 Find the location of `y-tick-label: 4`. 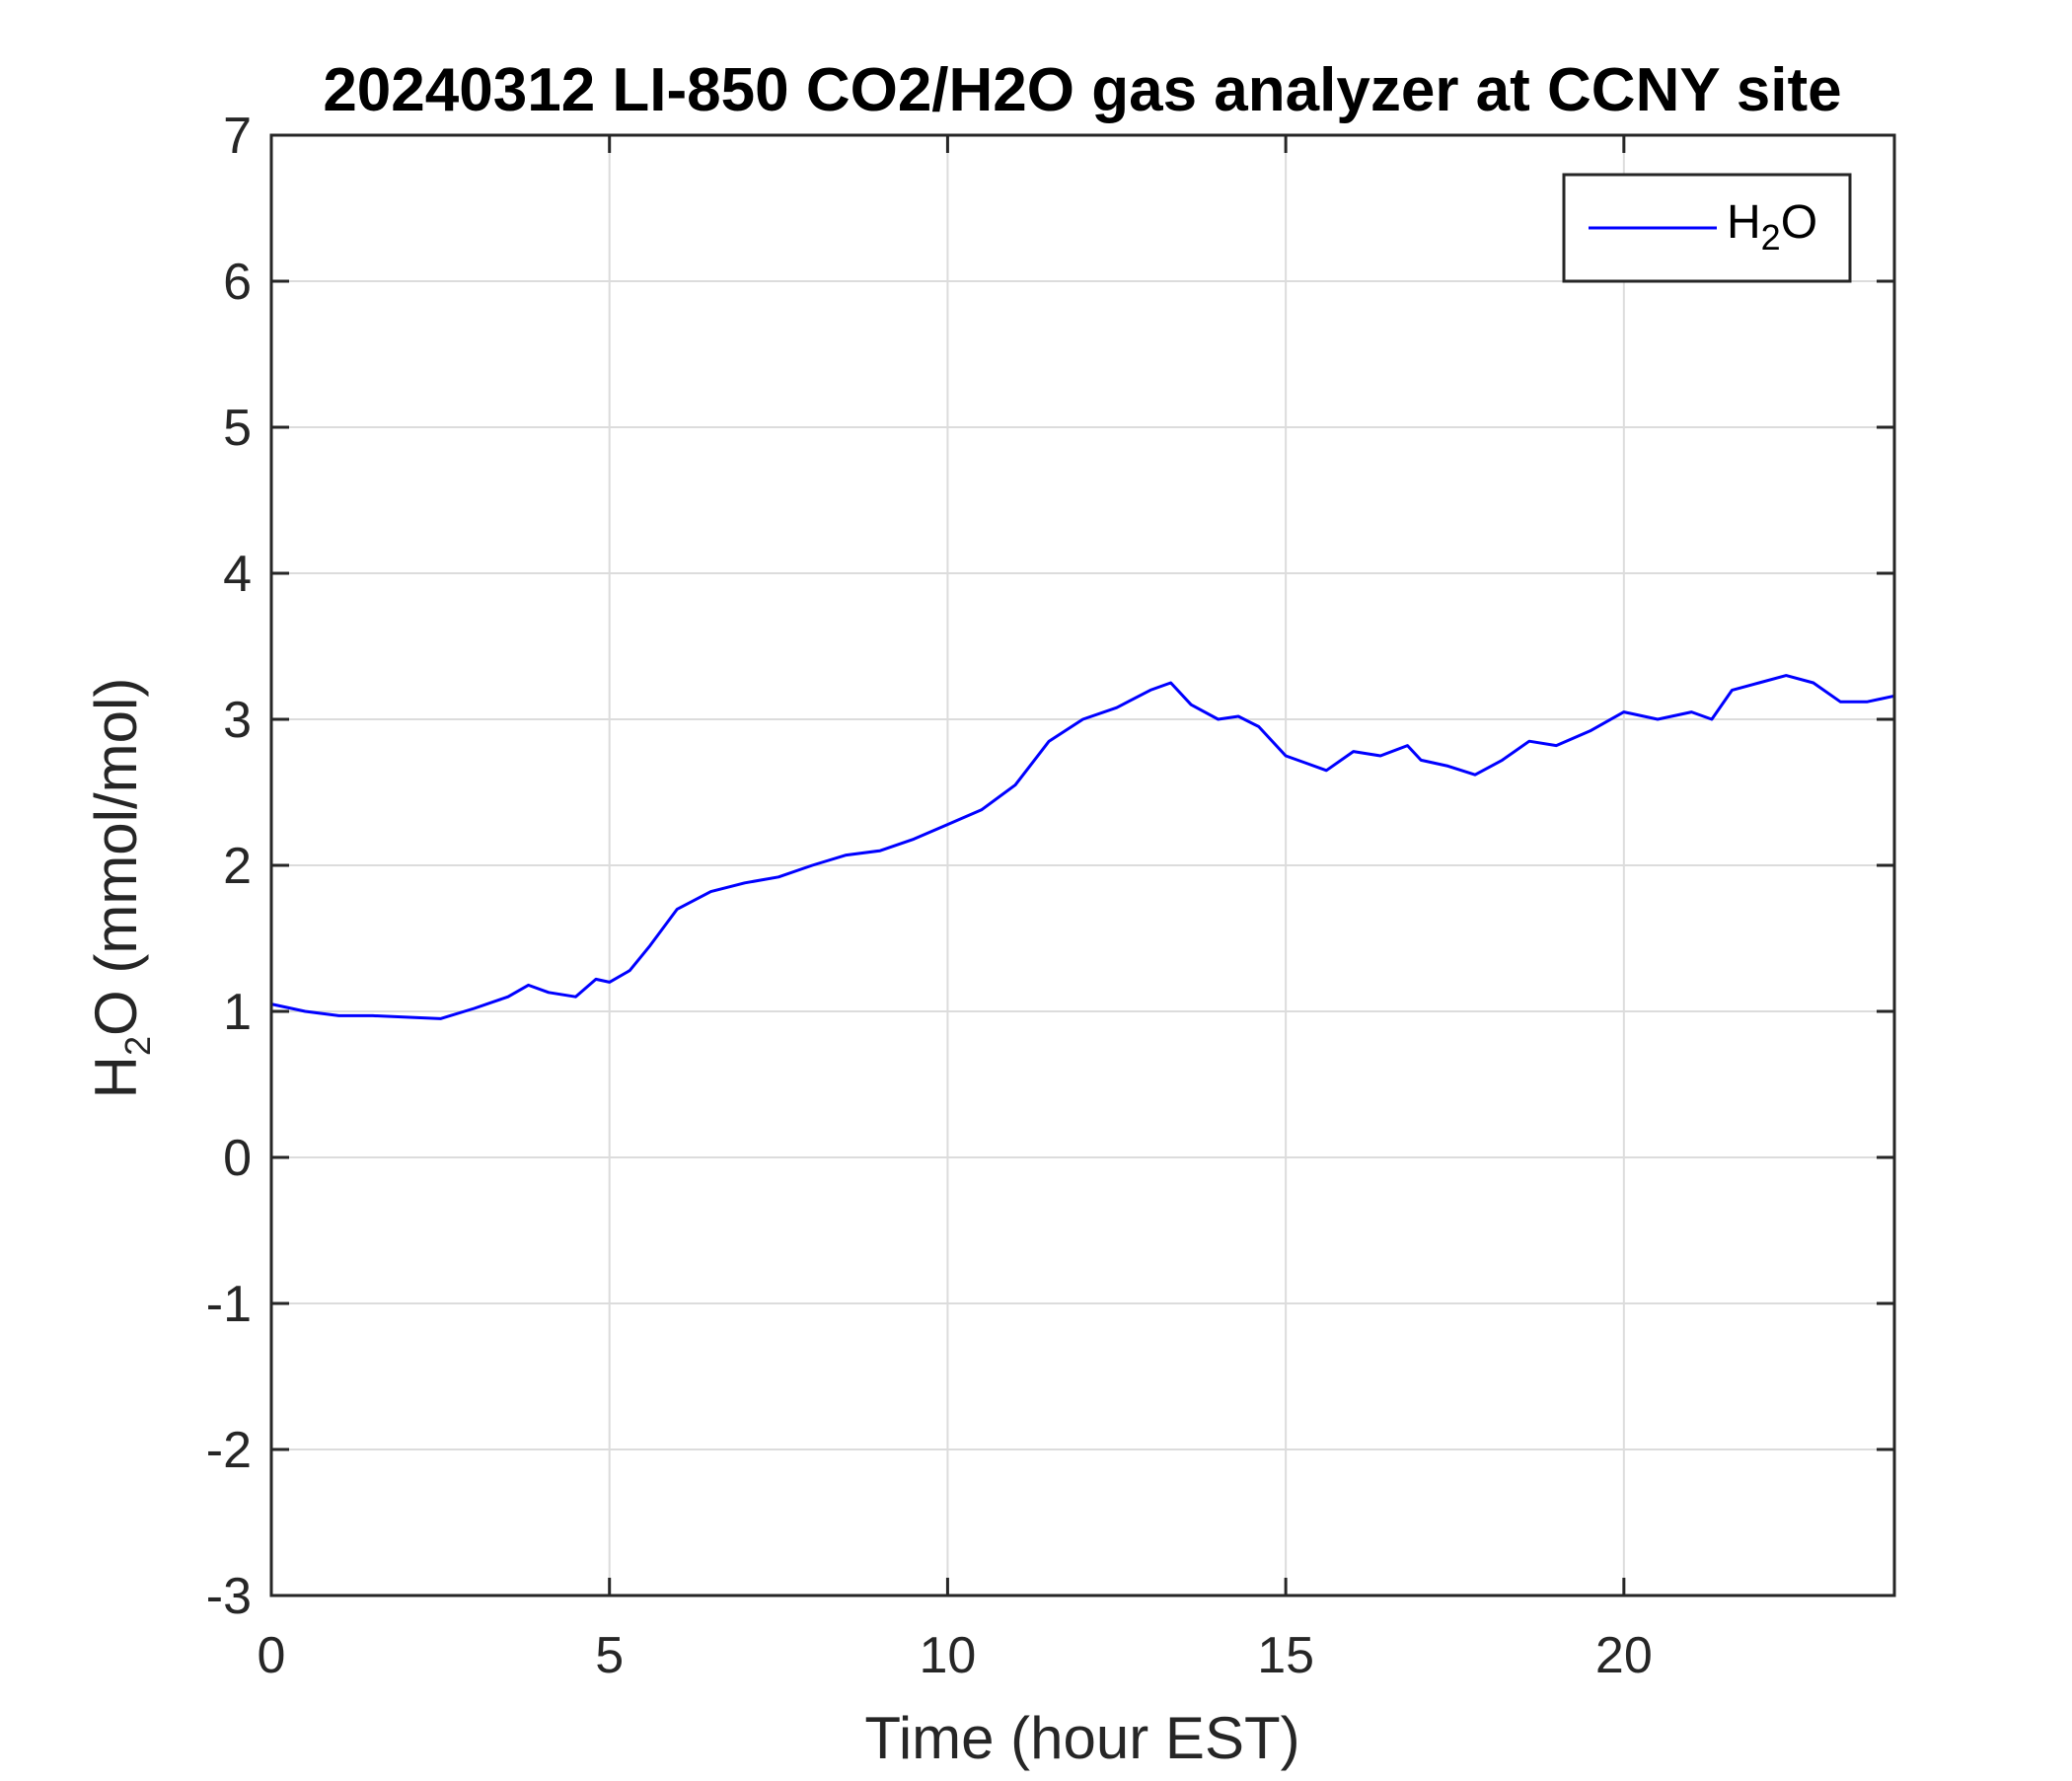

y-tick-label: 4 is located at coordinates (238, 574).